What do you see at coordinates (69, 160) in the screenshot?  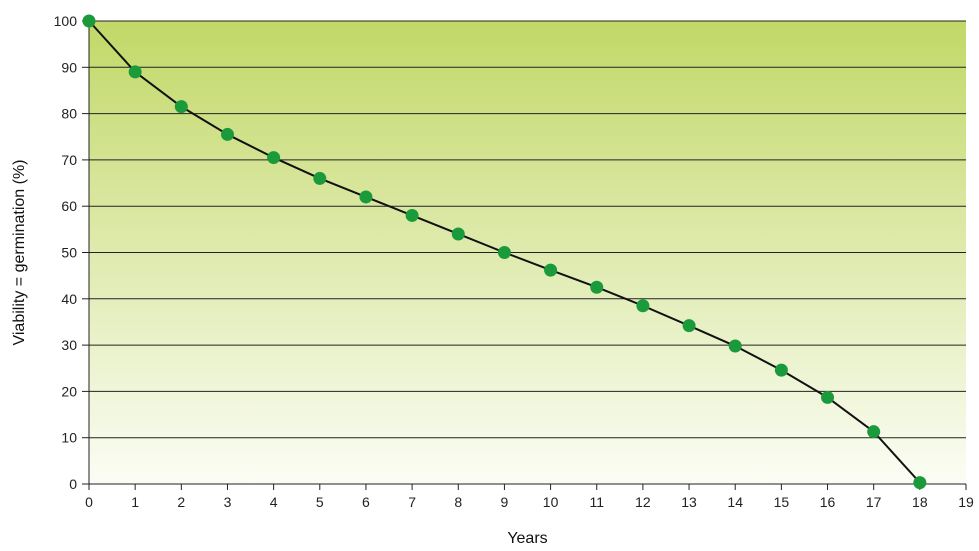 I see `y-tick-label-70: 70` at bounding box center [69, 160].